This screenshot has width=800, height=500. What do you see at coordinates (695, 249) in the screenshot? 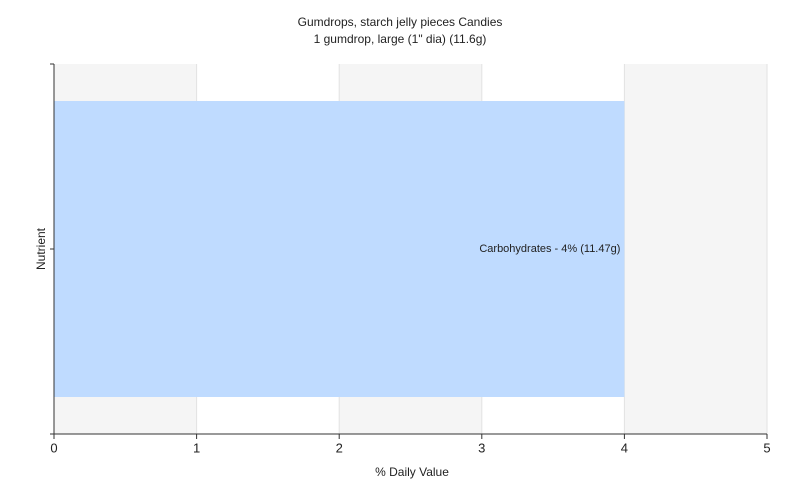
I see `plot-band` at bounding box center [695, 249].